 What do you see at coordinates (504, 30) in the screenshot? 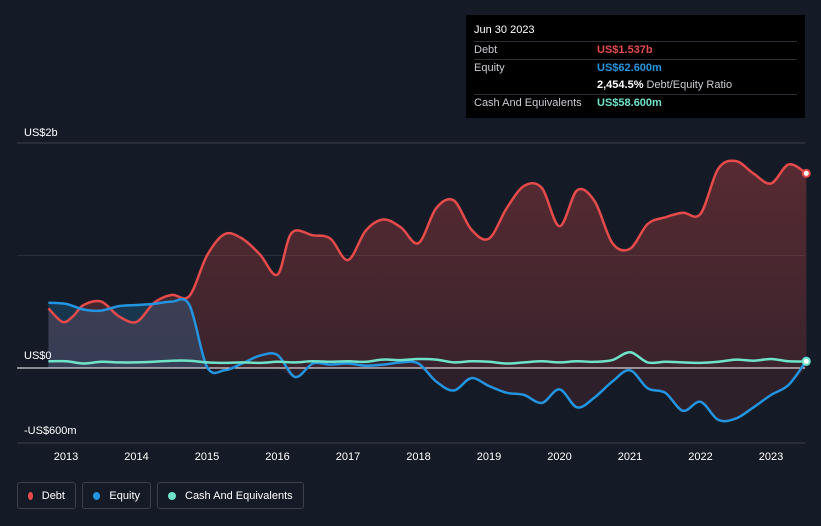
I see `tooltip-date: Jun 30 2023` at bounding box center [504, 30].